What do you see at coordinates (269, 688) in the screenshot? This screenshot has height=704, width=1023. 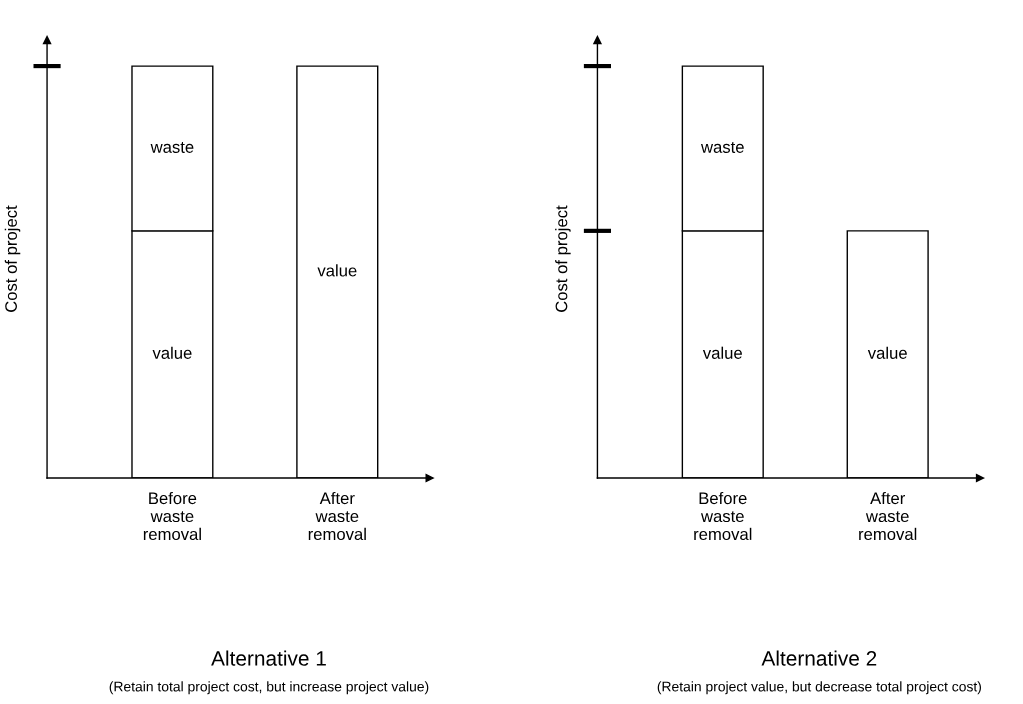 I see `text: (Retain total project cost, but increase project value)` at bounding box center [269, 688].